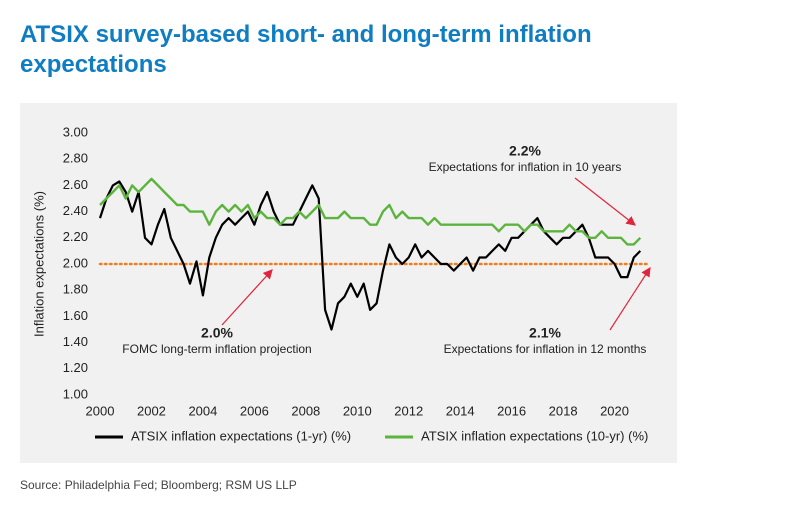  I want to click on x-tick-label: 2002, so click(151, 410).